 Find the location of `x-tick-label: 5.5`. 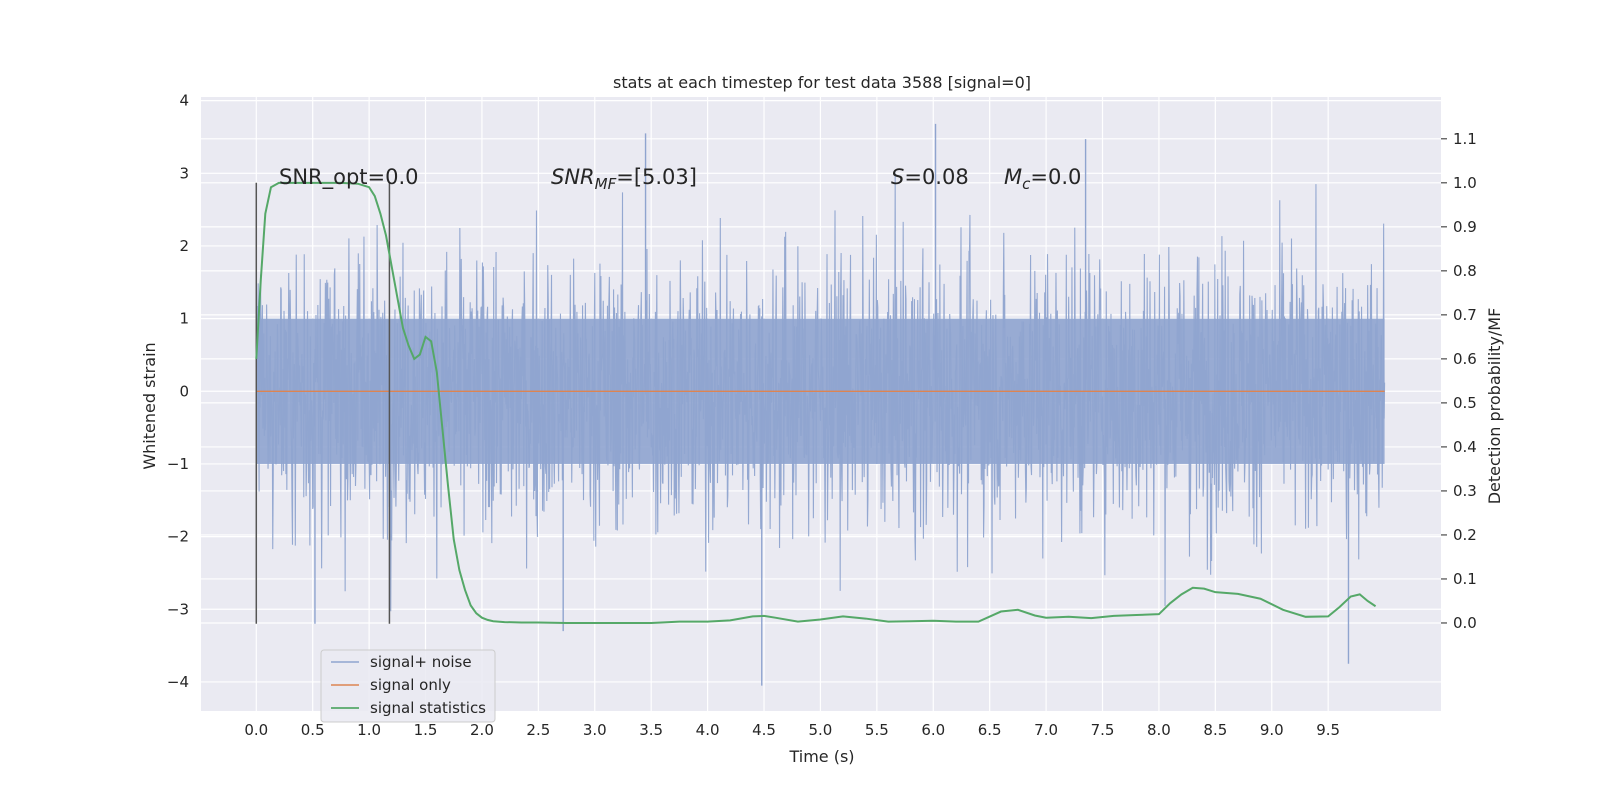

x-tick-label: 5.5 is located at coordinates (877, 730).